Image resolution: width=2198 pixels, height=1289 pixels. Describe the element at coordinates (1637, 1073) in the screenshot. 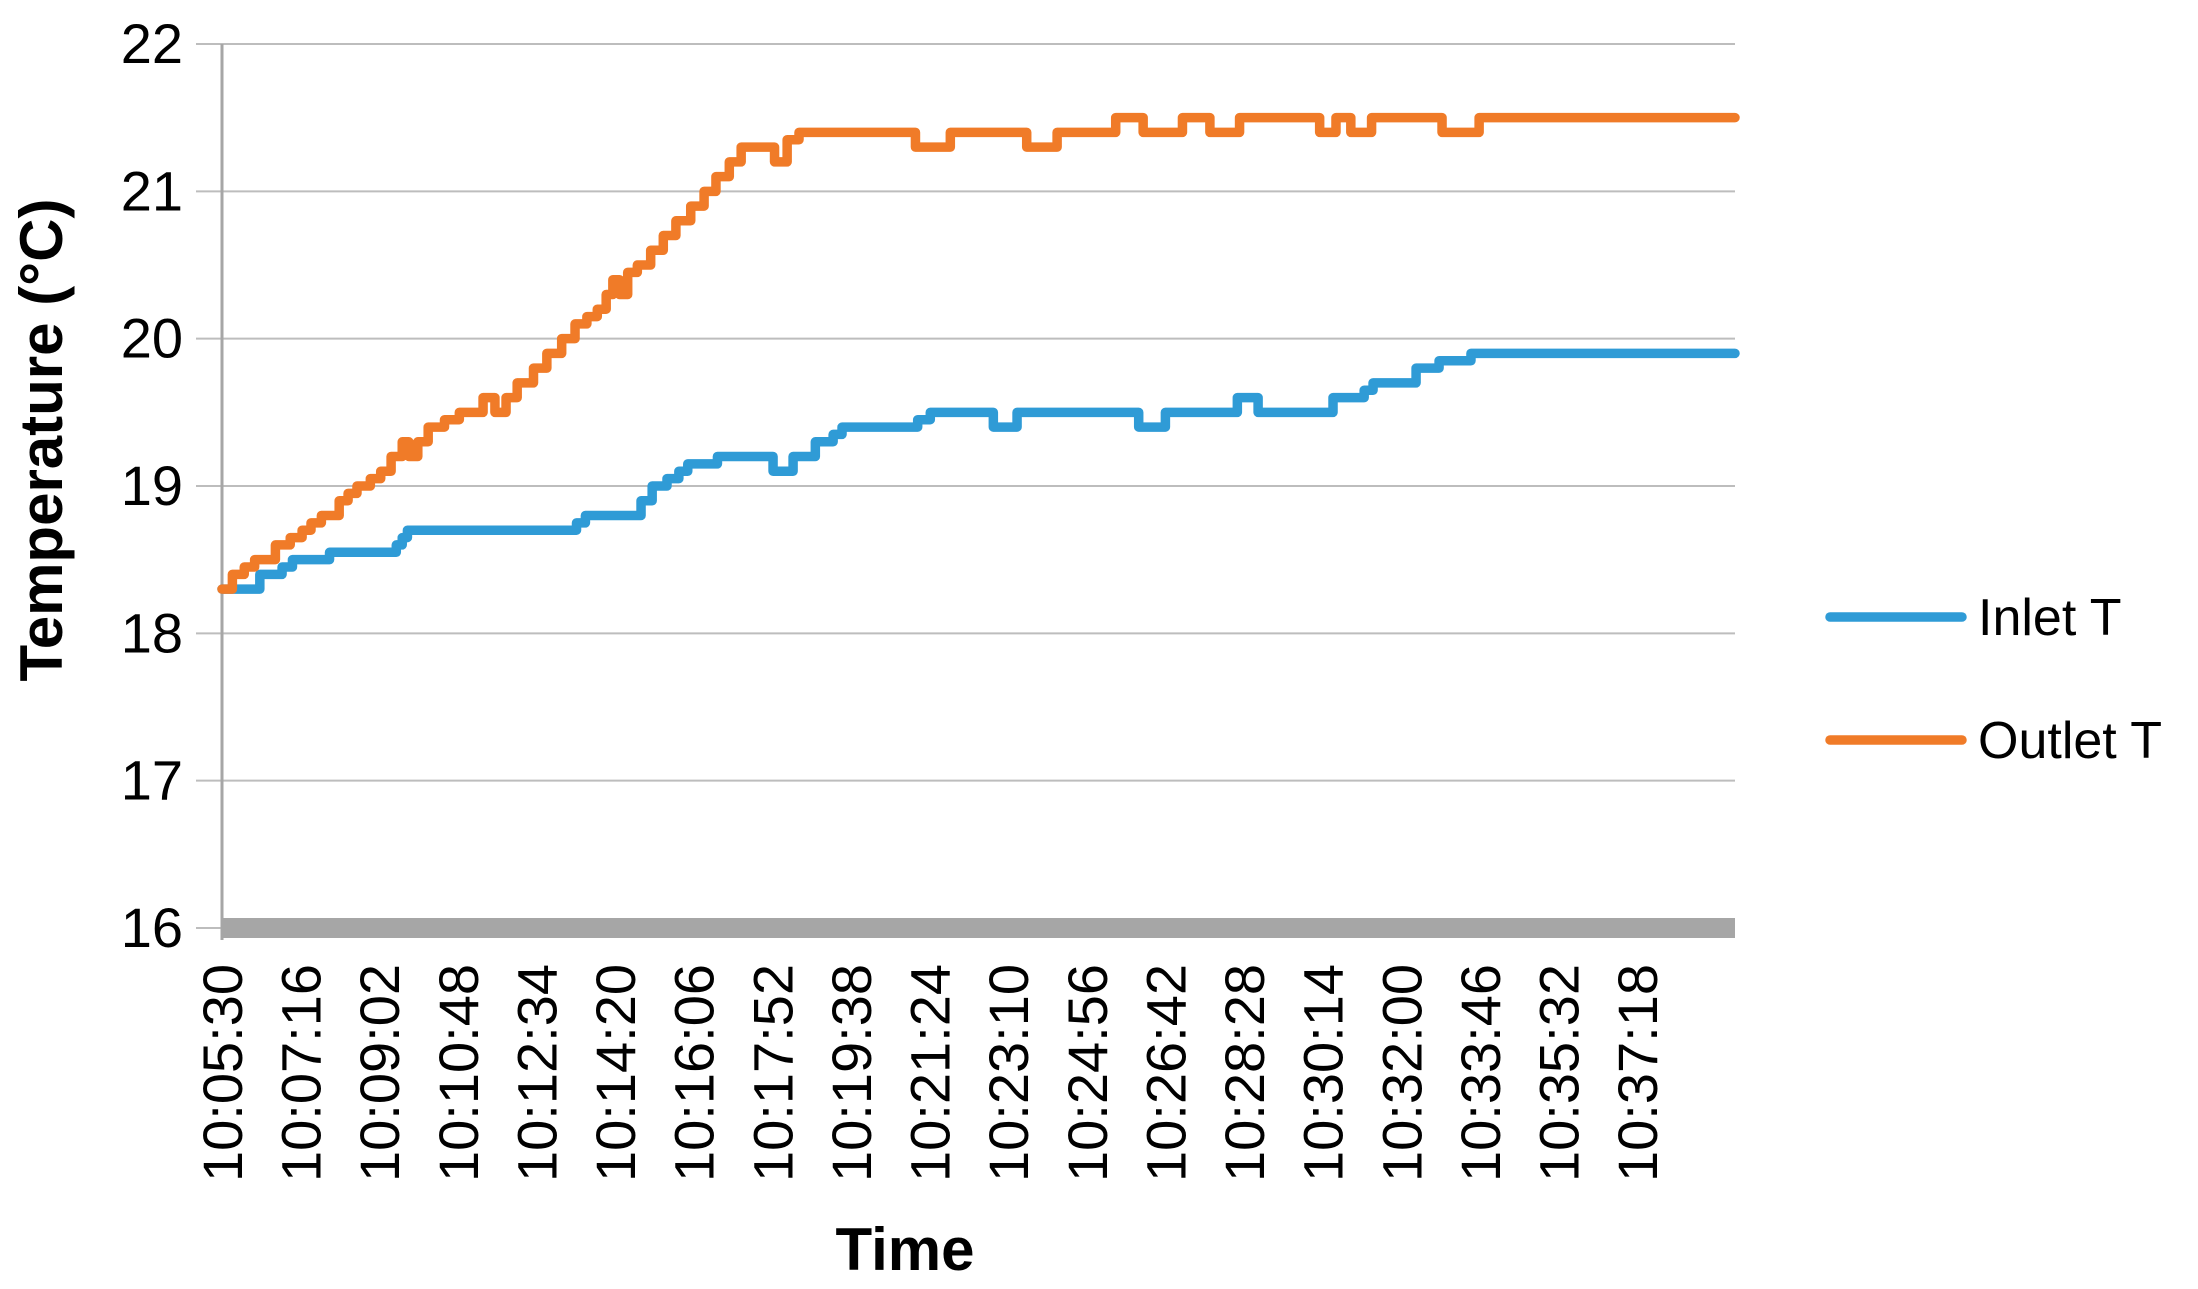

I see `x-tick-label: 10:37:18` at that location.